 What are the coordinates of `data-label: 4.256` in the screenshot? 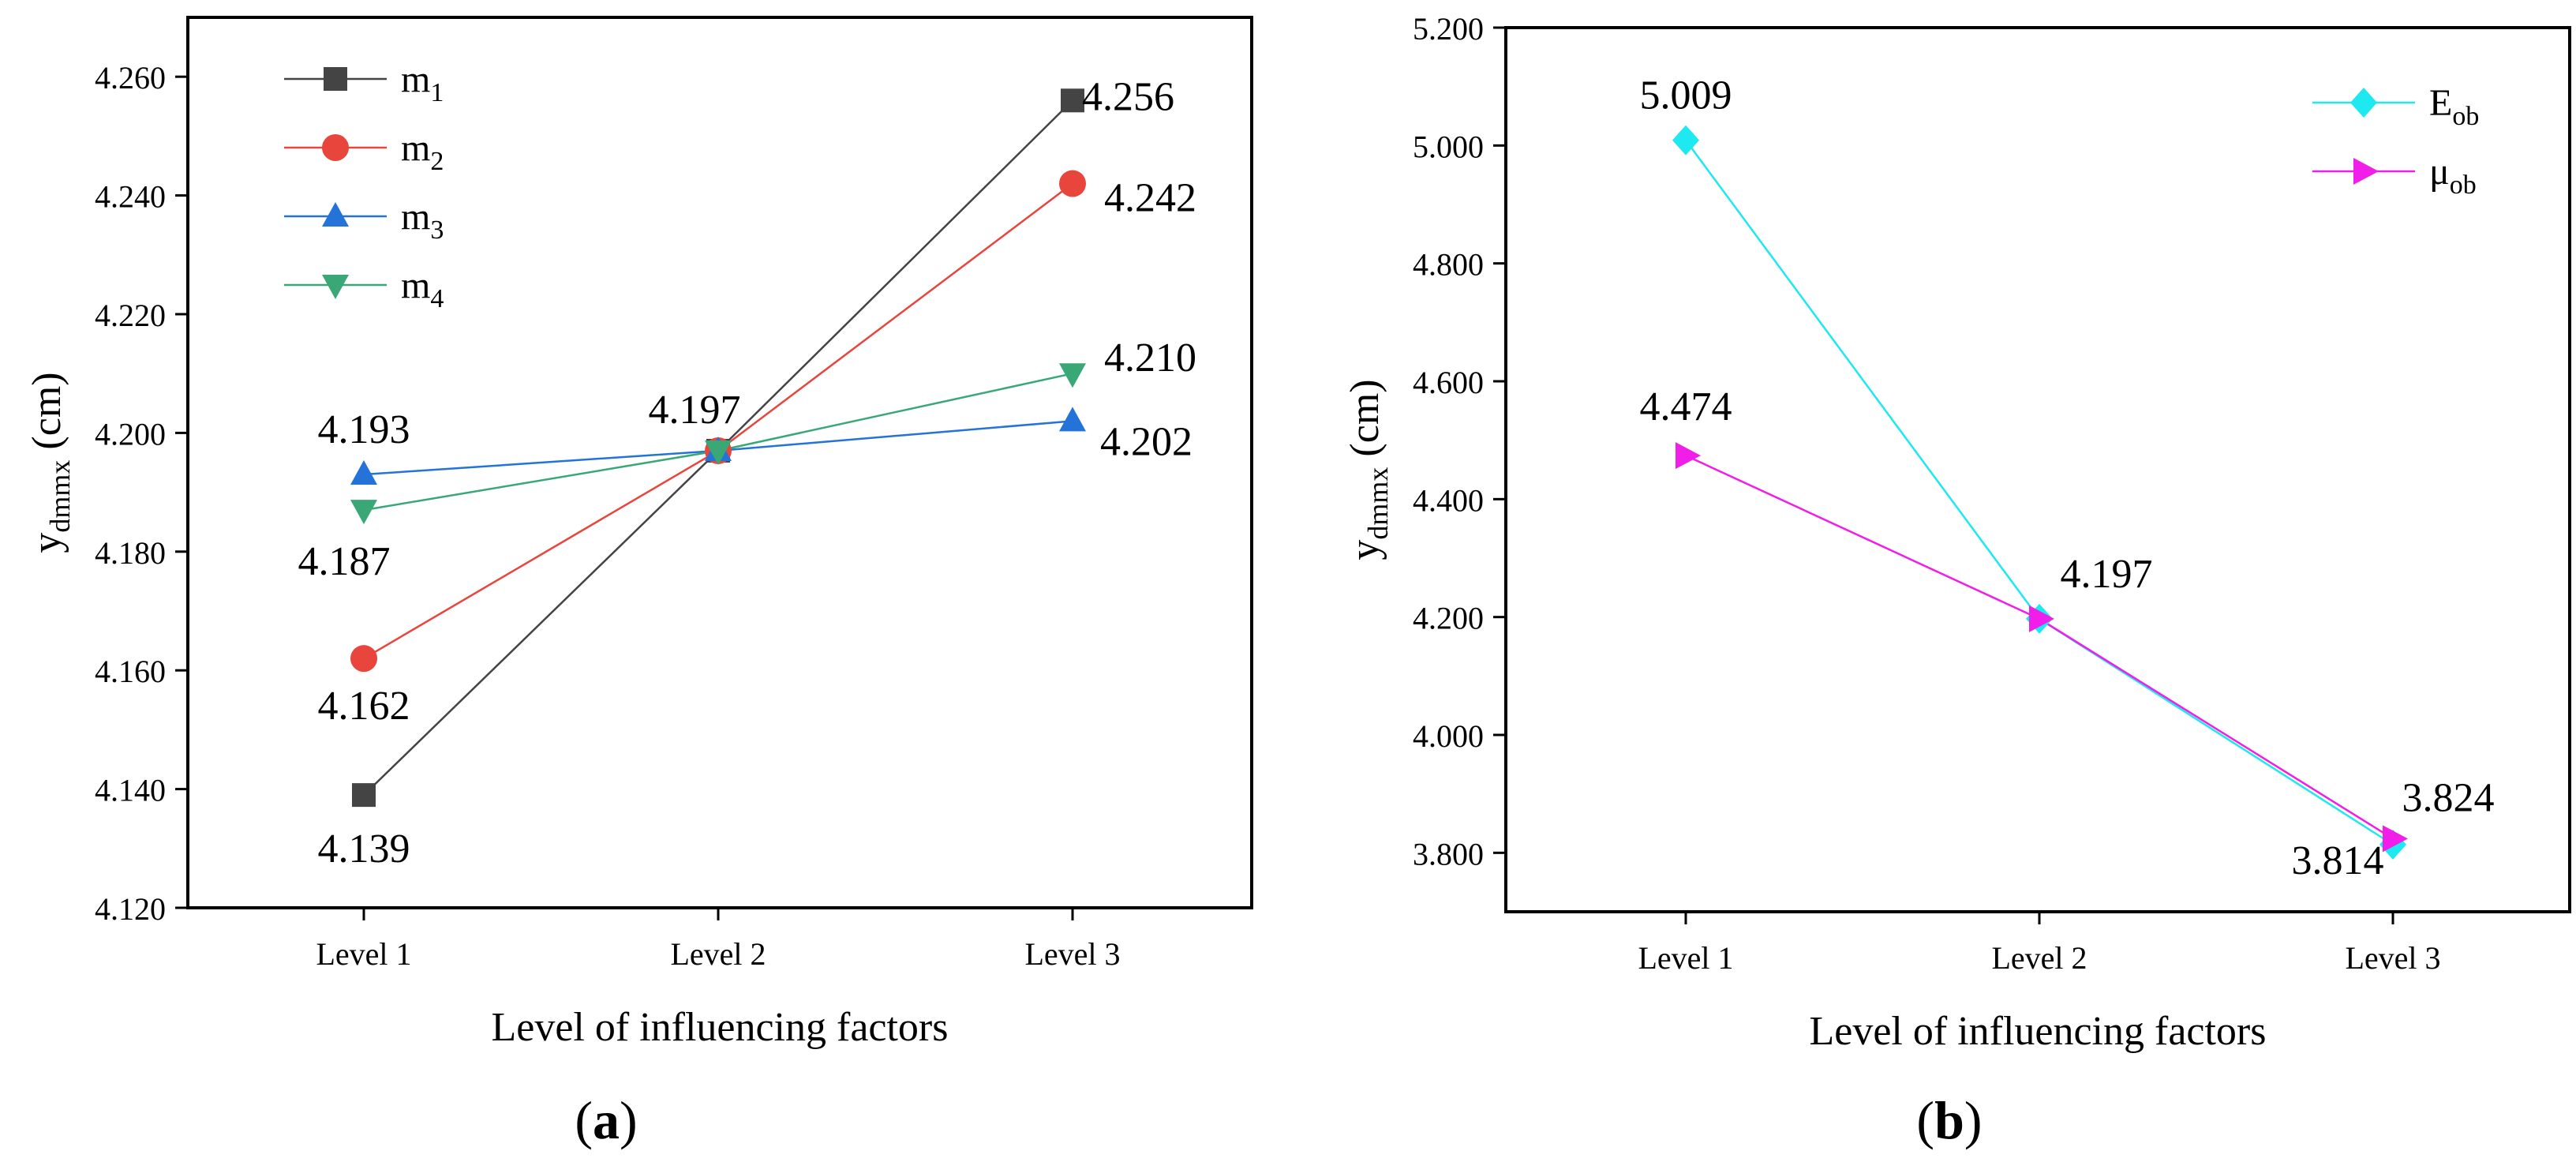 It's located at (1128, 96).